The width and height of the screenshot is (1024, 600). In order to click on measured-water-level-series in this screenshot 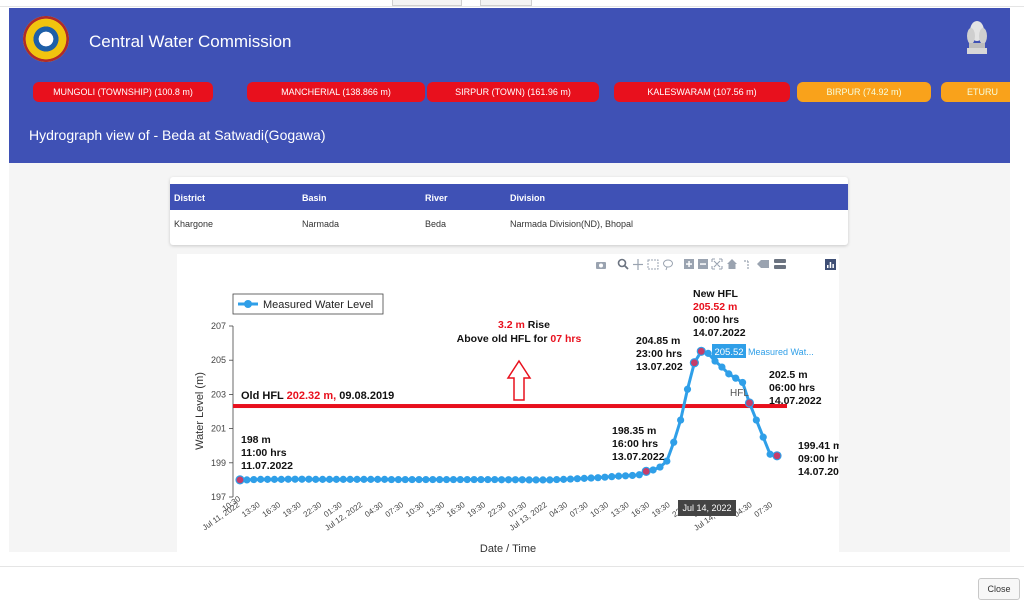, I will do `click(508, 415)`.